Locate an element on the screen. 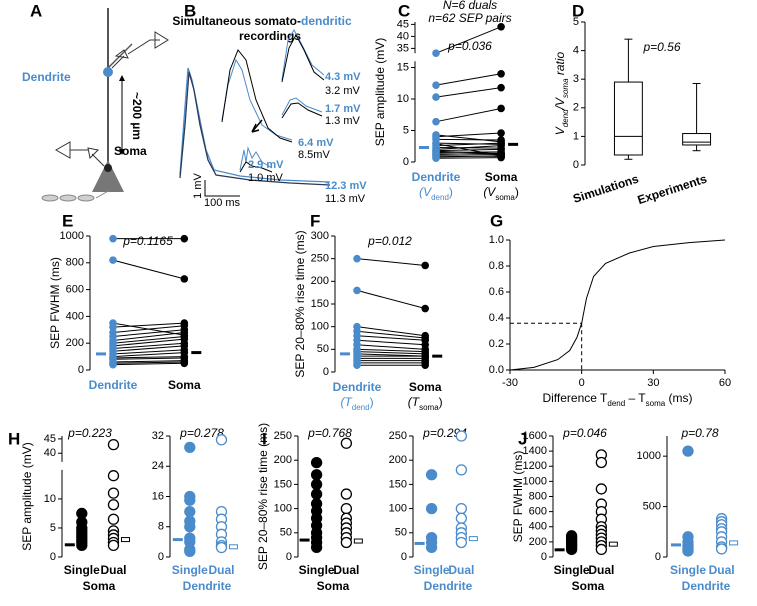 The height and width of the screenshot is (606, 757). cdf-line is located at coordinates (617, 305).